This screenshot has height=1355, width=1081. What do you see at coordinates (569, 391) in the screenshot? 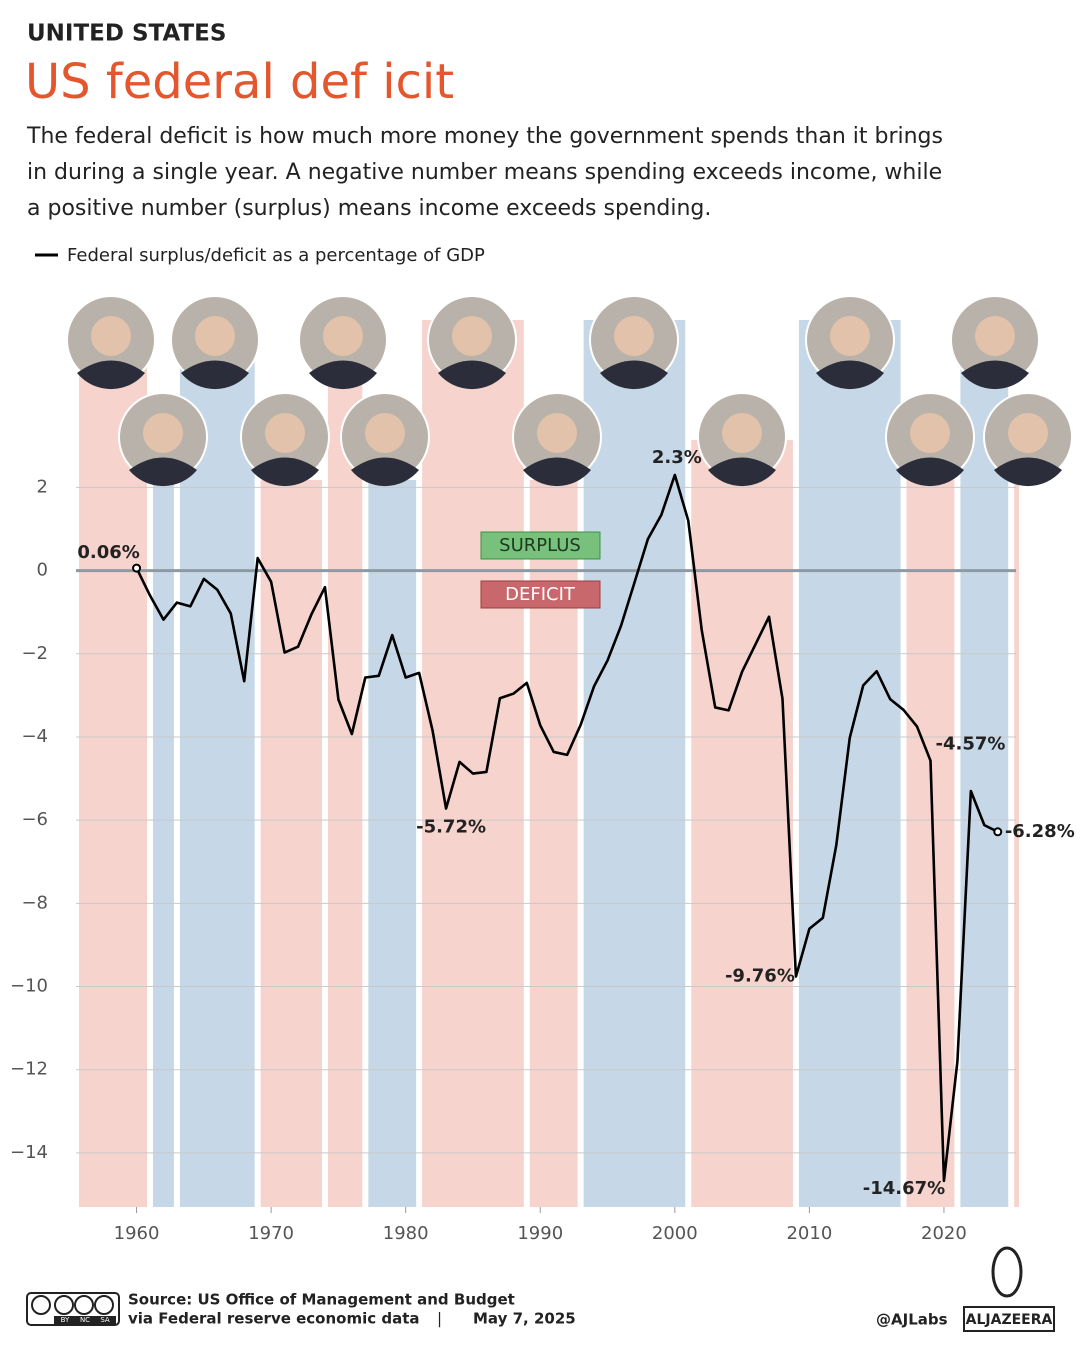
I see `photos` at bounding box center [569, 391].